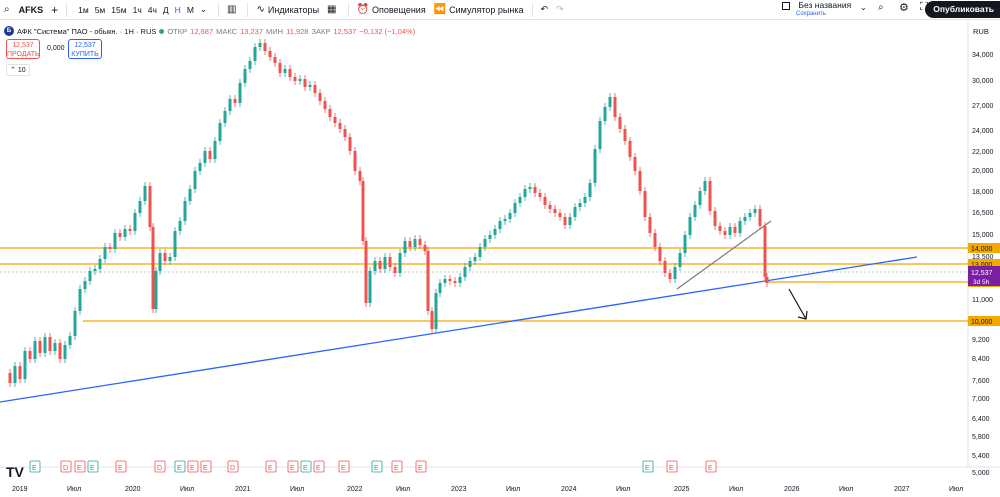  What do you see at coordinates (532, 10) in the screenshot?
I see `divider` at bounding box center [532, 10].